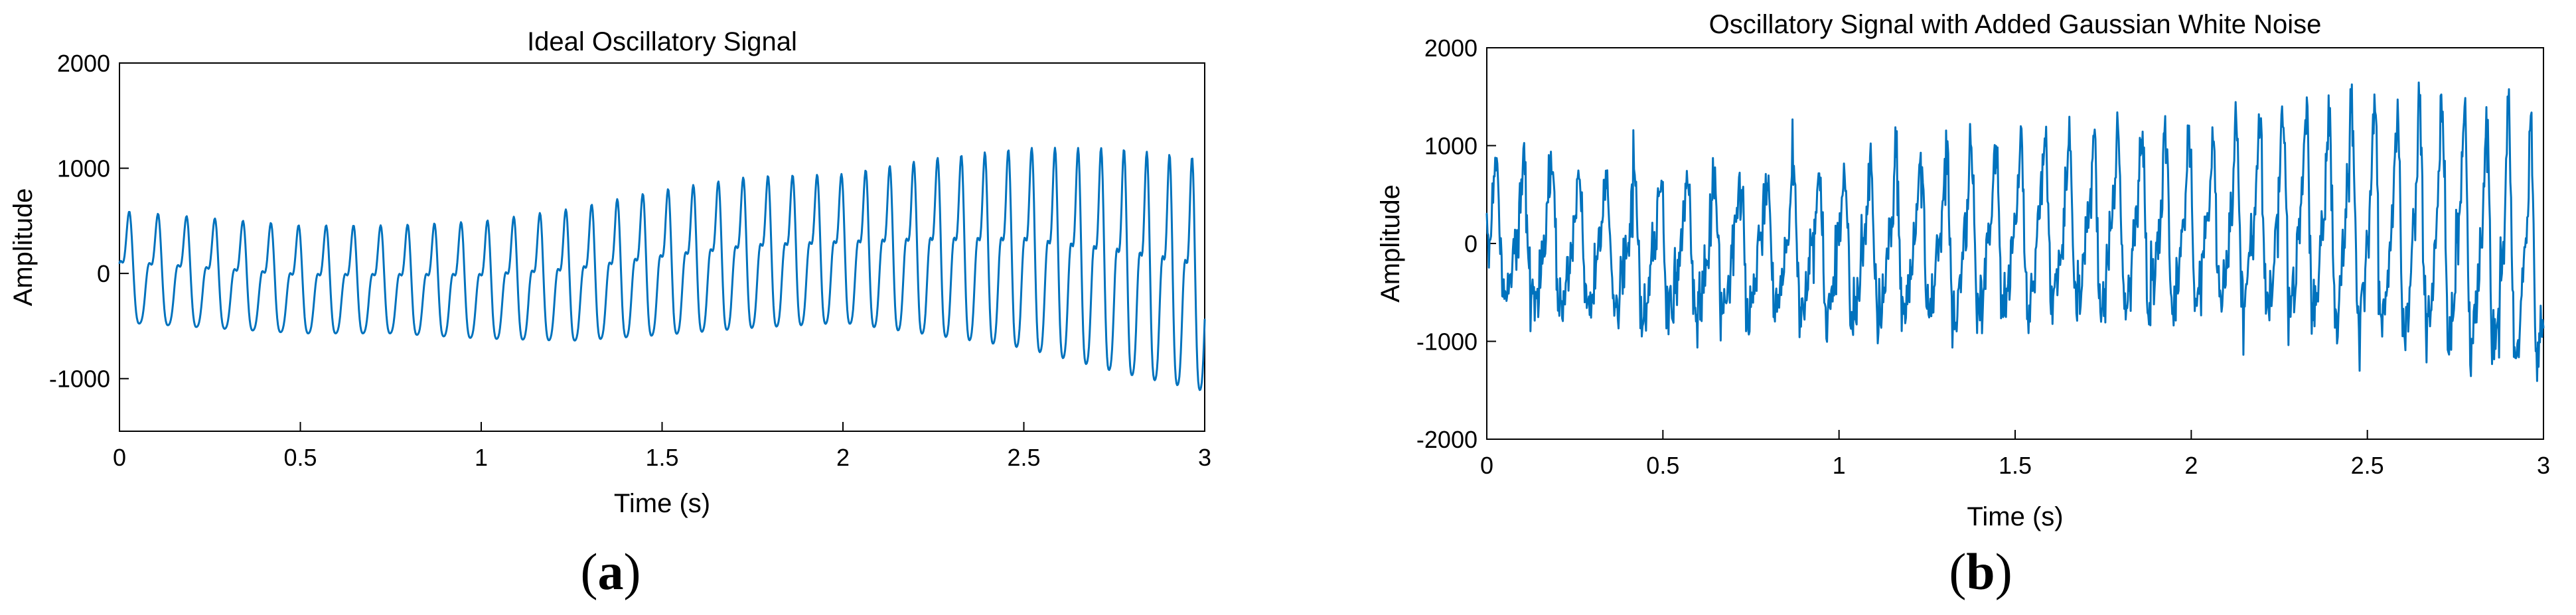  Describe the element at coordinates (662, 504) in the screenshot. I see `x-axis-label-a: Time (s)` at that location.